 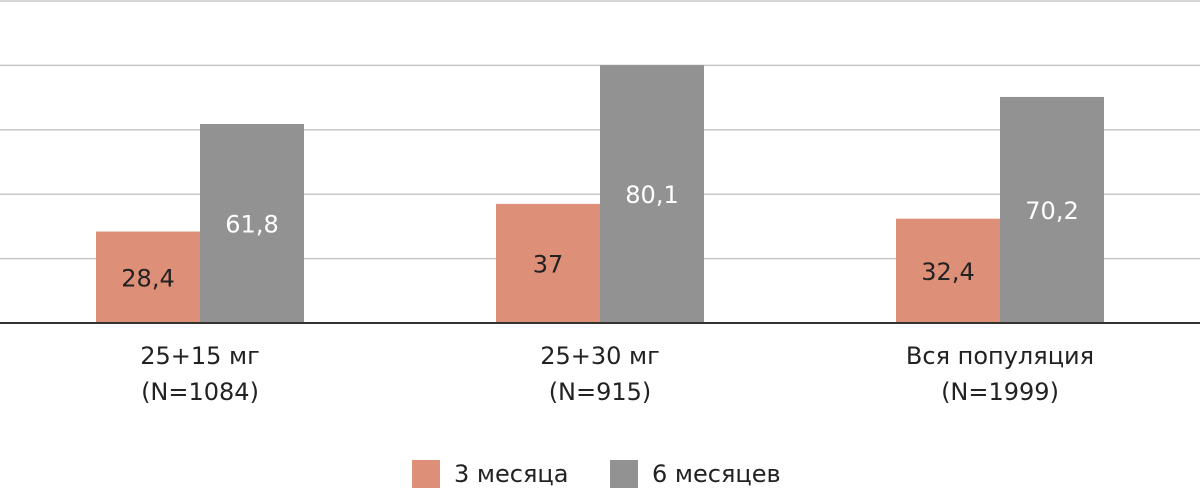 What do you see at coordinates (1000, 392) in the screenshot?
I see `x-tick-label: (N=1999)` at bounding box center [1000, 392].